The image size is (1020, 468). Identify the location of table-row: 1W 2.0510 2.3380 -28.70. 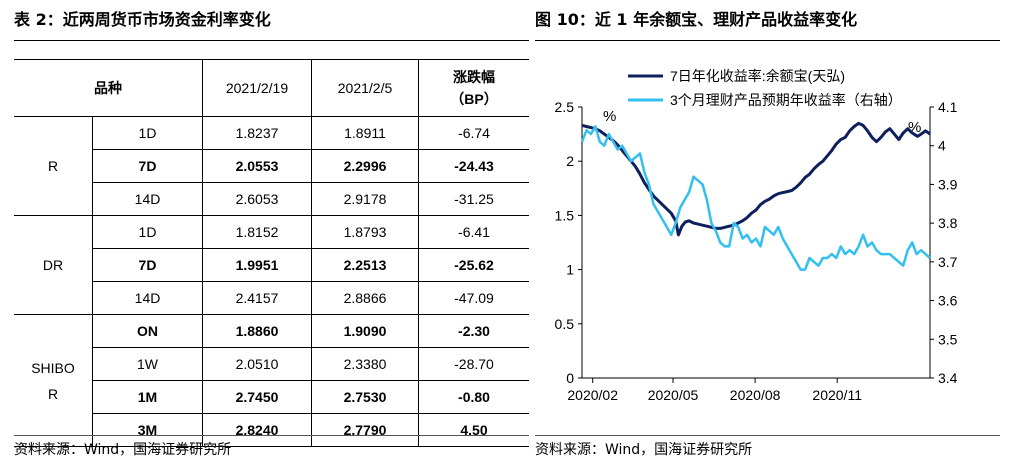
(271, 364).